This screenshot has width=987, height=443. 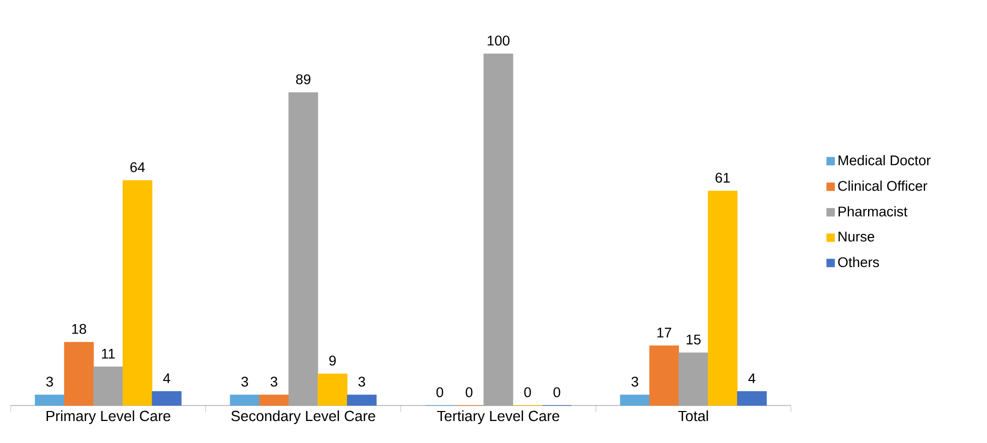 I want to click on legend-label: Others, so click(x=858, y=262).